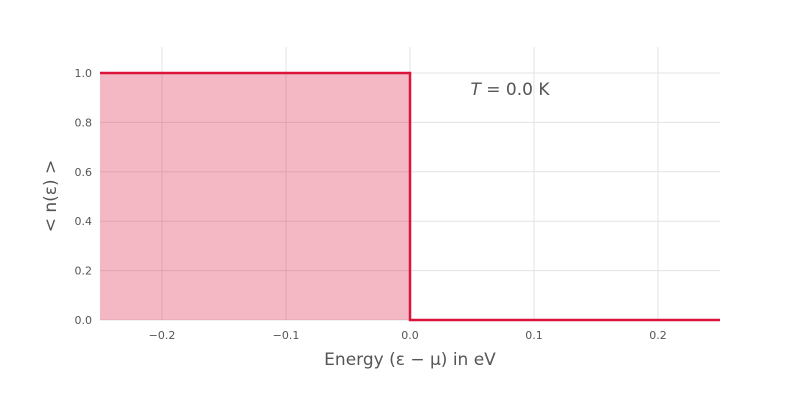 The height and width of the screenshot is (400, 800). I want to click on y-tick-label: 0.0, so click(84, 320).